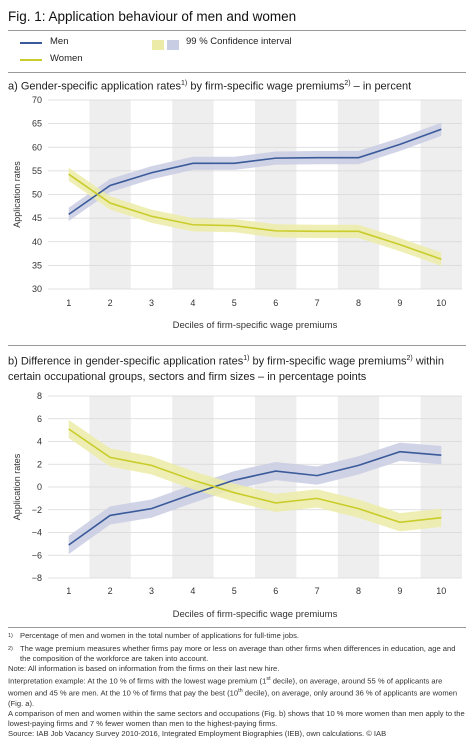 Image resolution: width=474 pixels, height=739 pixels. I want to click on y-tick-label: 45, so click(37, 218).